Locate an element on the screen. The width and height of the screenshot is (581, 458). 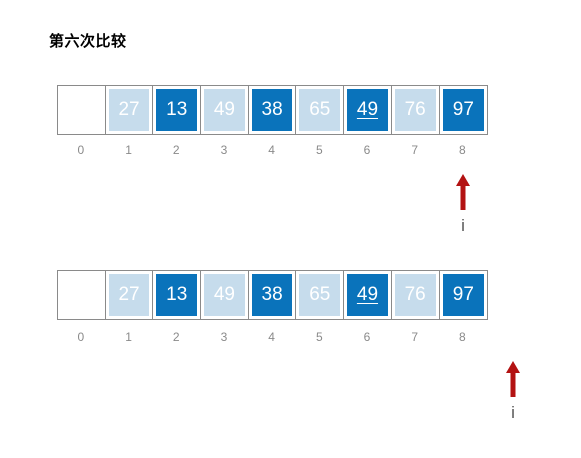
diagram-title: 第六次比较 is located at coordinates (88, 41).